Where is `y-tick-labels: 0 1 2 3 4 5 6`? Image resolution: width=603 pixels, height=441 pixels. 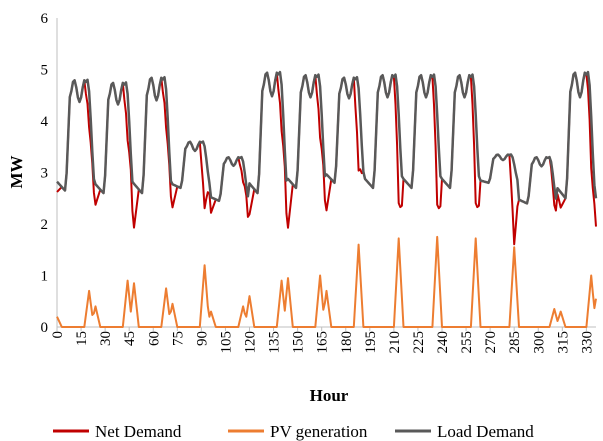
y-tick-labels: 0 1 2 3 4 5 6 is located at coordinates (45, 173).